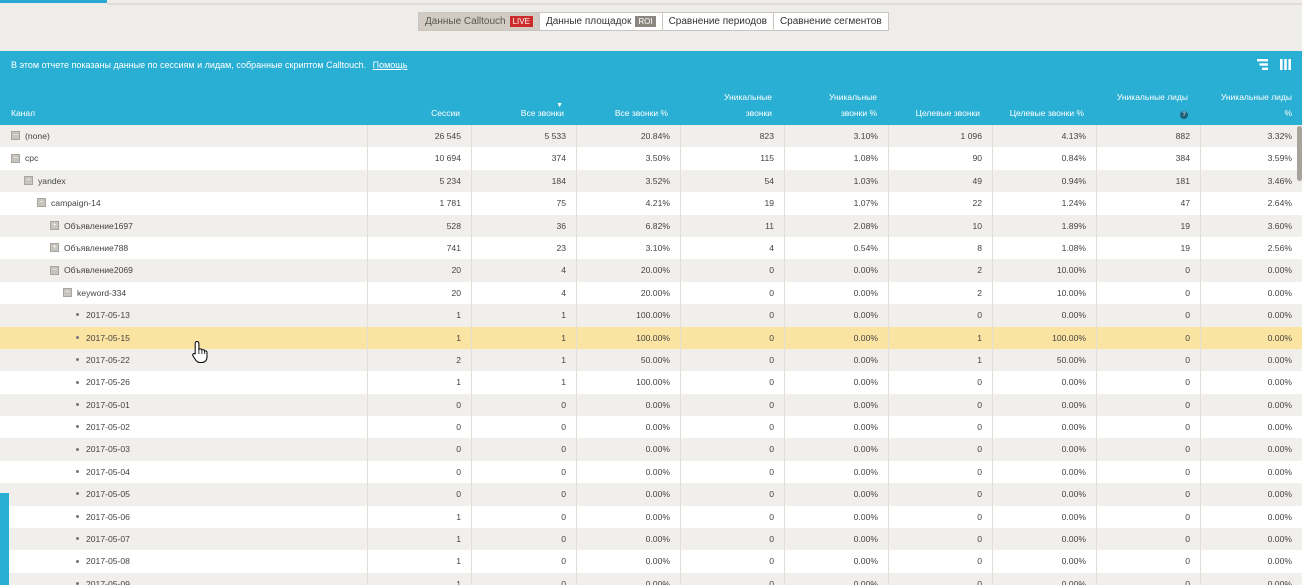  What do you see at coordinates (651, 539) in the screenshot?
I see `table-row: 2017-05-07 1 0 0.00% 0 0.00% 0 0.00% 0 0.00%` at bounding box center [651, 539].